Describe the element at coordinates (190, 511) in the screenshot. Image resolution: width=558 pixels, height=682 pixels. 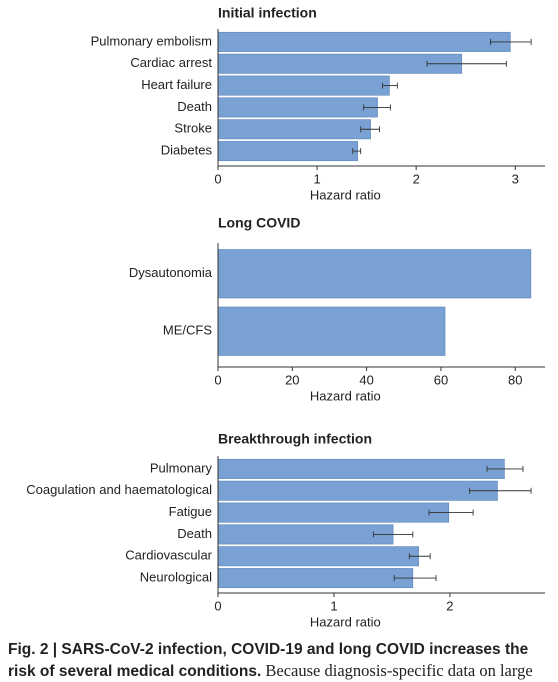
I see `y-tick-label: Fatigue` at that location.